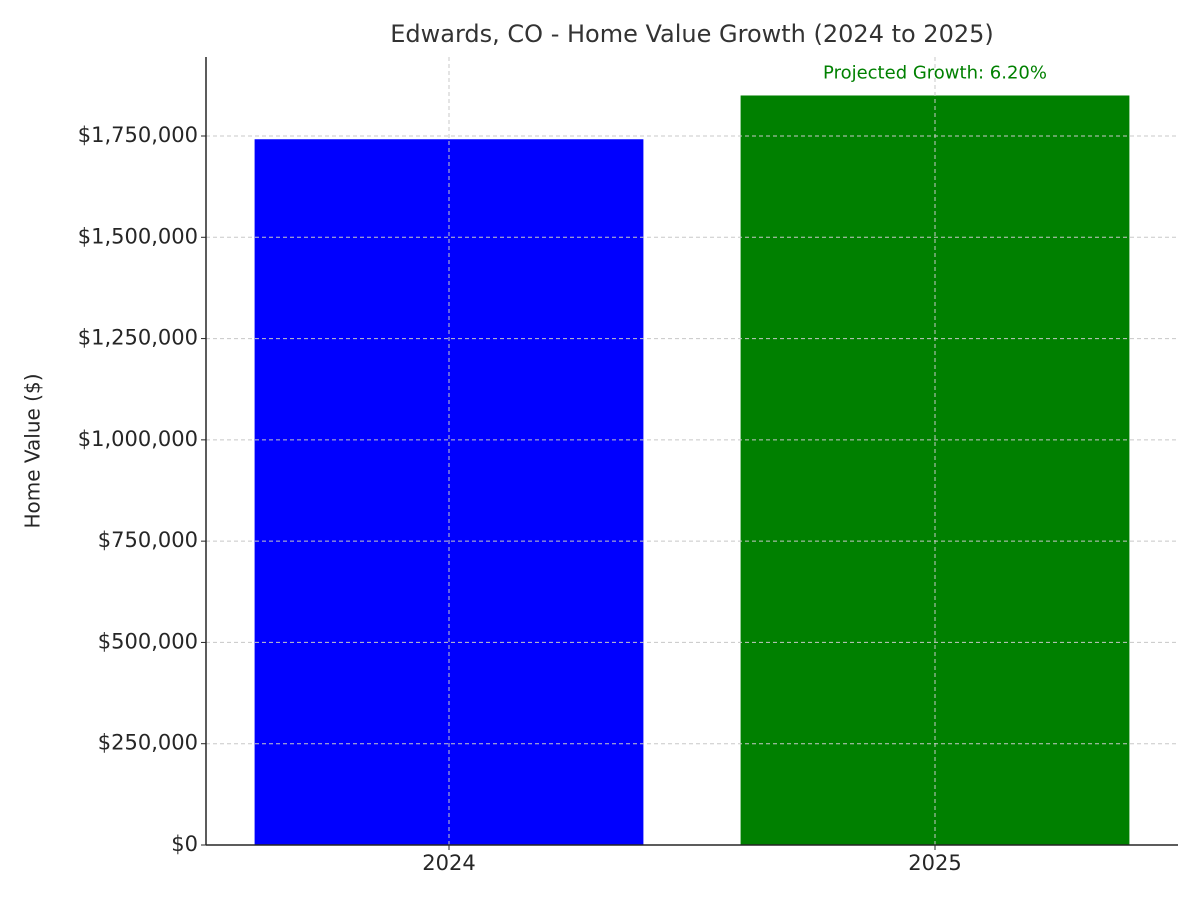  Describe the element at coordinates (138, 439) in the screenshot. I see `y-tick-label: $1,000,000` at that location.